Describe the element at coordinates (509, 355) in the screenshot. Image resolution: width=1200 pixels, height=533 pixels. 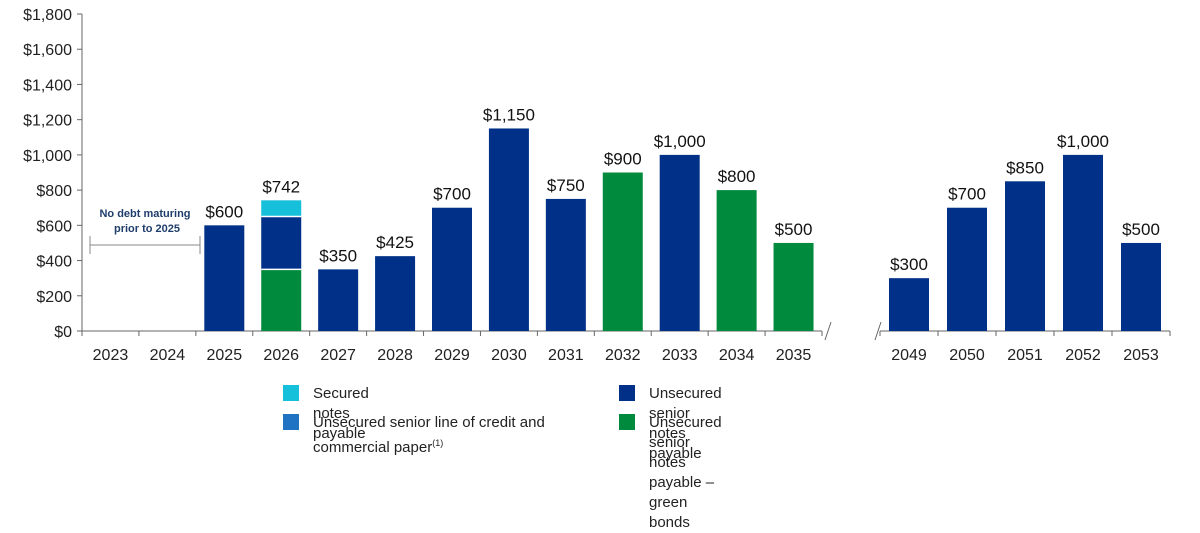
I see `x-tick-label: 2030` at that location.